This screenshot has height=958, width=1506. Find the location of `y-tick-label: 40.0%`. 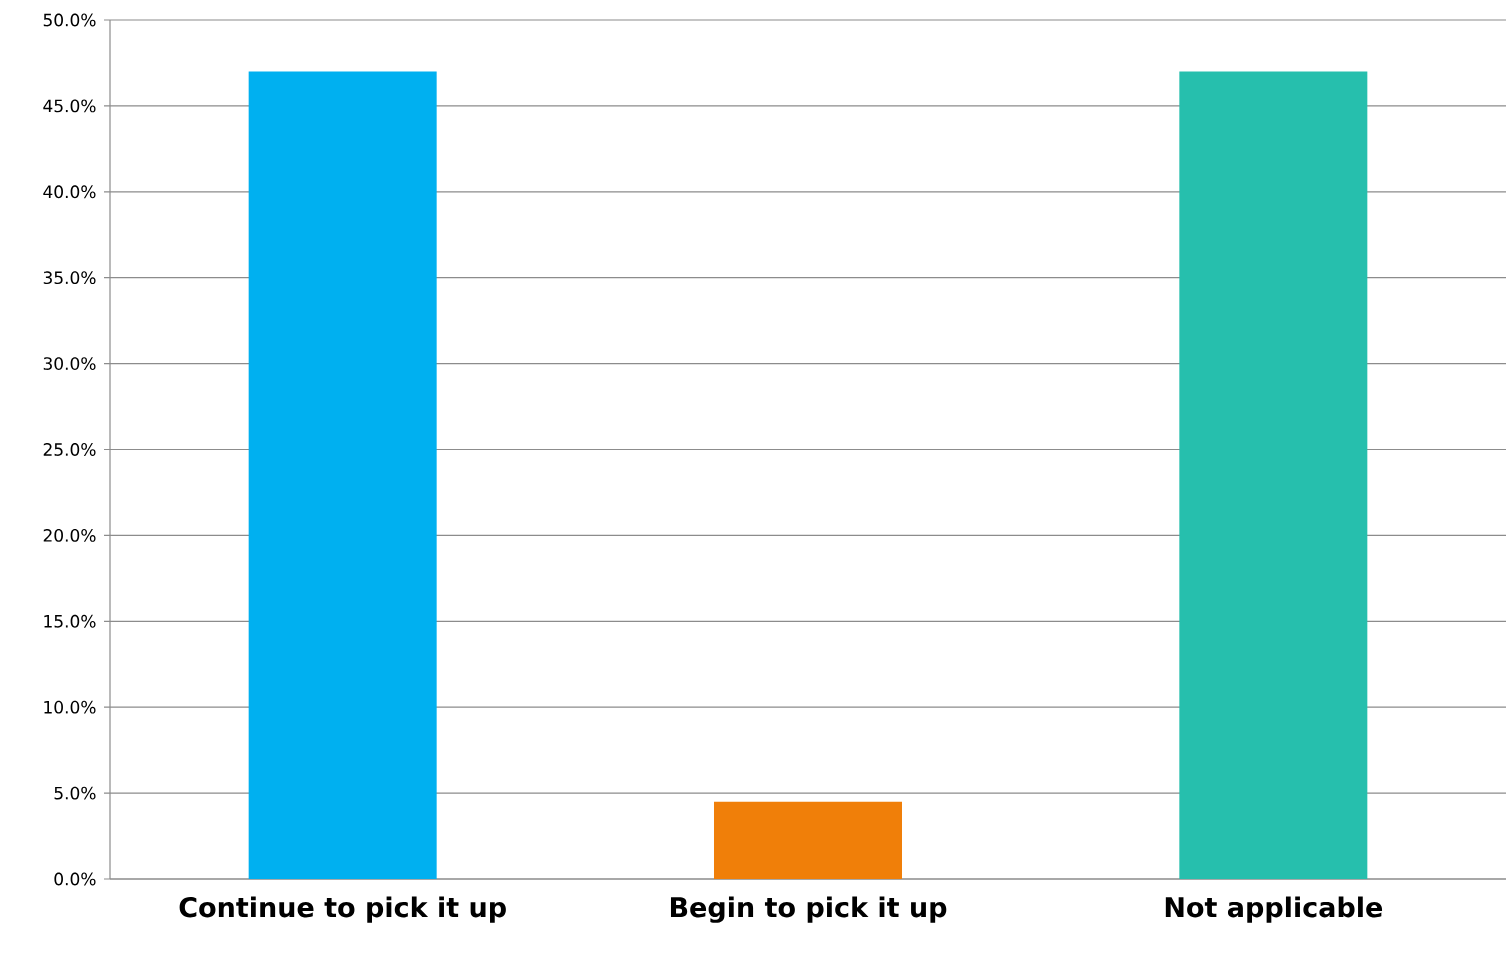

y-tick-label: 40.0% is located at coordinates (69, 192).